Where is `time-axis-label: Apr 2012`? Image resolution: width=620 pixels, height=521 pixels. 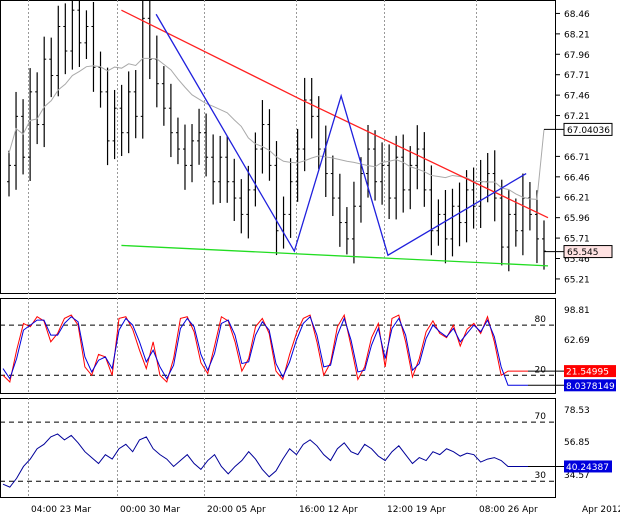
time-axis-label: Apr 2012 is located at coordinates (601, 510).